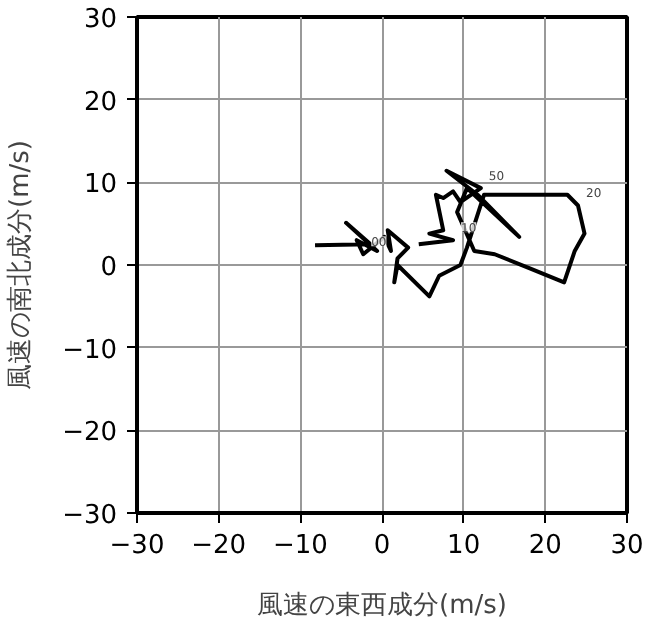 The image size is (646, 626). What do you see at coordinates (100, 102) in the screenshot?
I see `y-tick-label: 20` at bounding box center [100, 102].